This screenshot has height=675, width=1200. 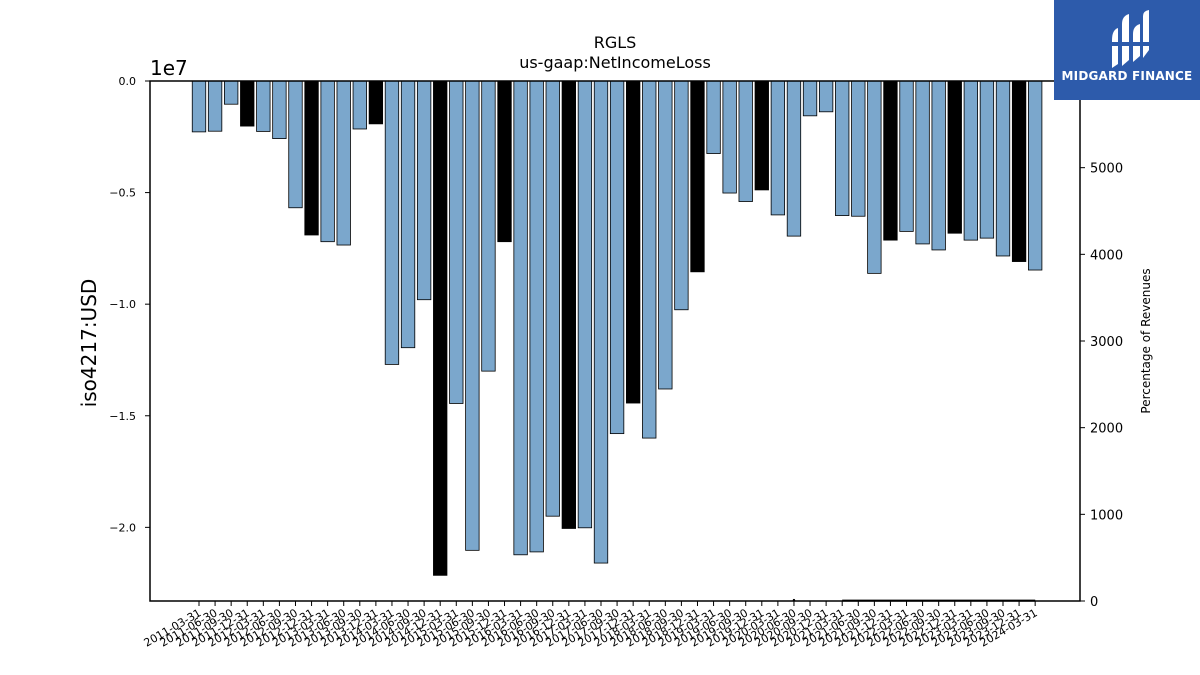 I want to click on chart-title: RGLS, so click(x=615, y=42).